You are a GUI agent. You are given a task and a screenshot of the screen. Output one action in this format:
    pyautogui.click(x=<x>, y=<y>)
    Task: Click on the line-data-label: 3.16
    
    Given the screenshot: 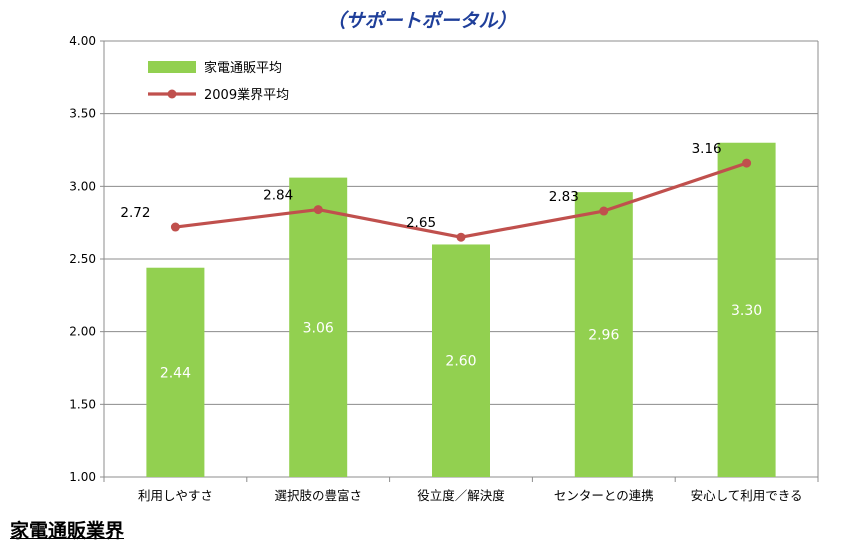 What is the action you would take?
    pyautogui.click(x=707, y=149)
    